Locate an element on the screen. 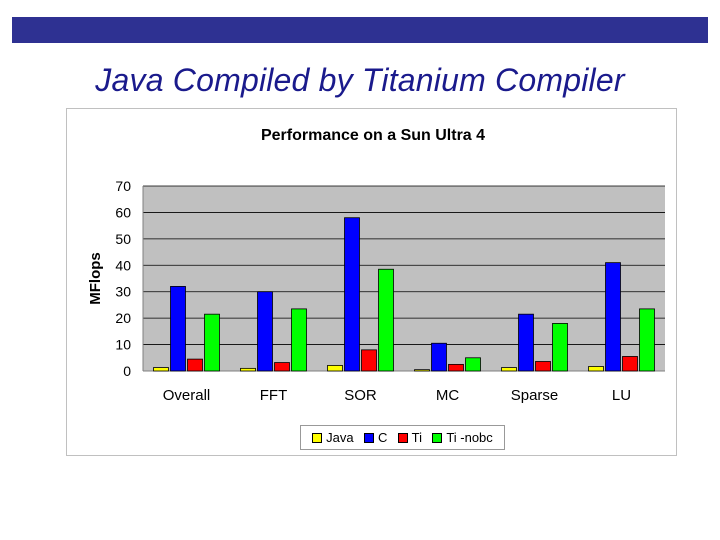 Image resolution: width=720 pixels, height=540 pixels. x-tick-label: Sparse is located at coordinates (535, 395).